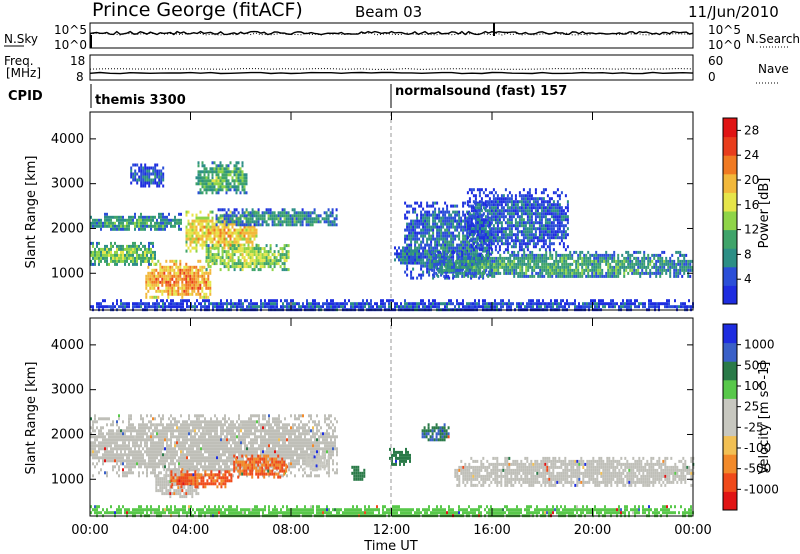  I want to click on cpid-label: CPID, so click(25, 96).